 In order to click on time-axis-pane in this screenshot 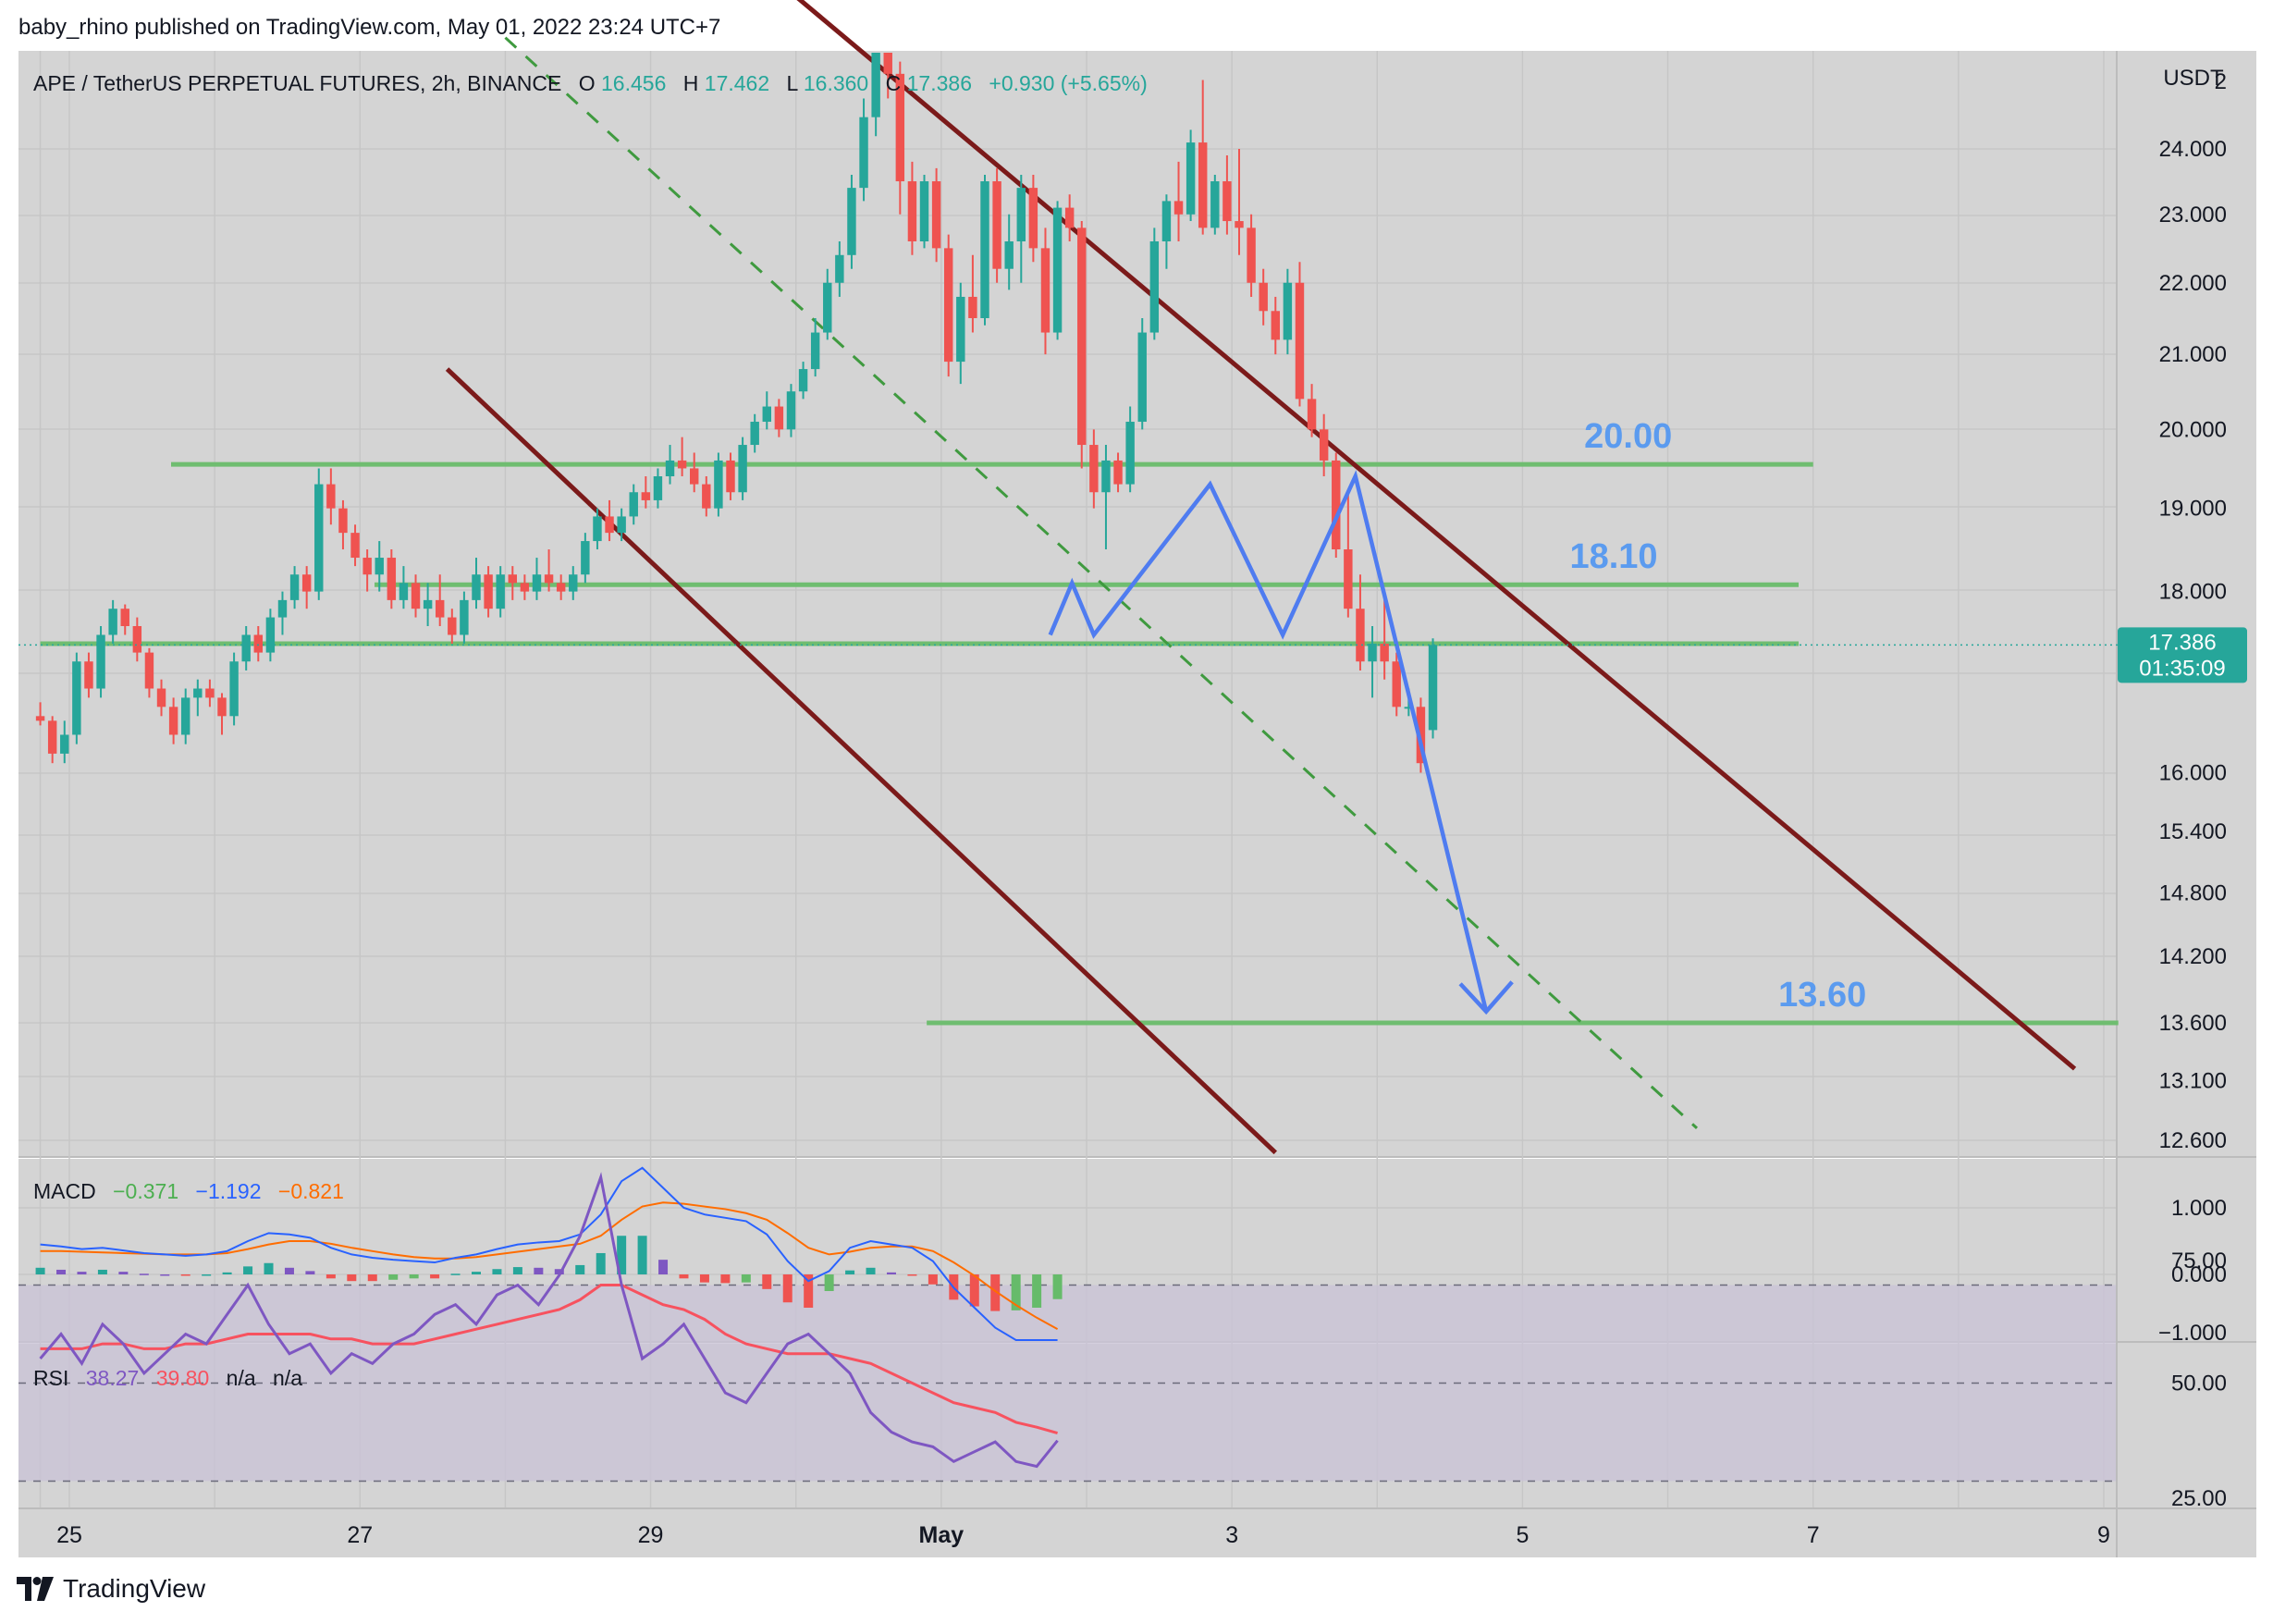, I will do `click(1137, 1533)`.